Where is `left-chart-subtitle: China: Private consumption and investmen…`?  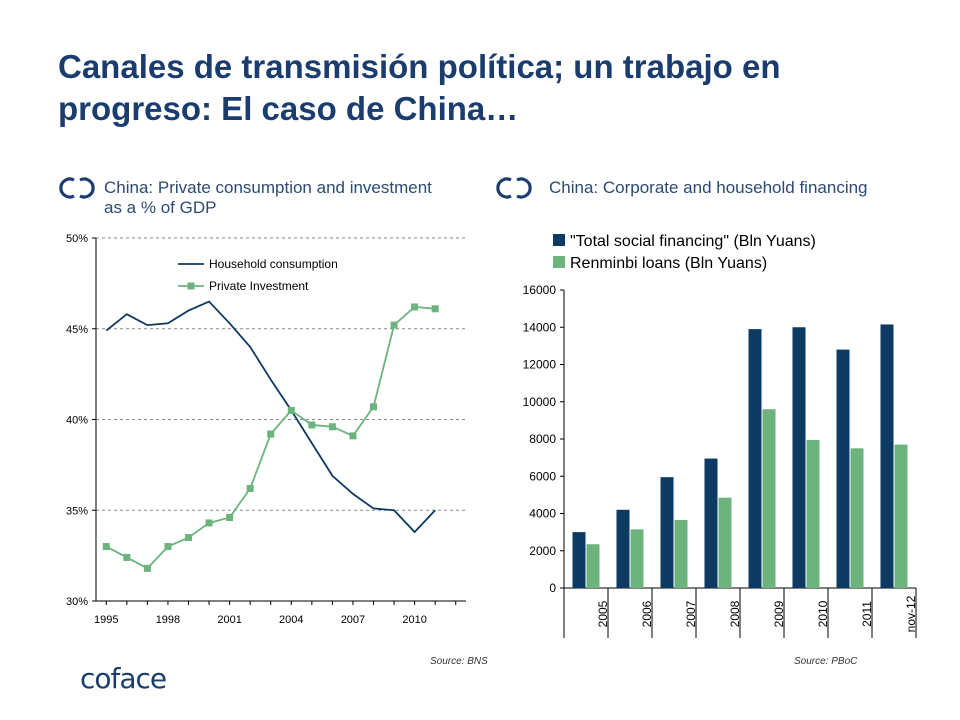
left-chart-subtitle: China: Private consumption and investmen… is located at coordinates (268, 197).